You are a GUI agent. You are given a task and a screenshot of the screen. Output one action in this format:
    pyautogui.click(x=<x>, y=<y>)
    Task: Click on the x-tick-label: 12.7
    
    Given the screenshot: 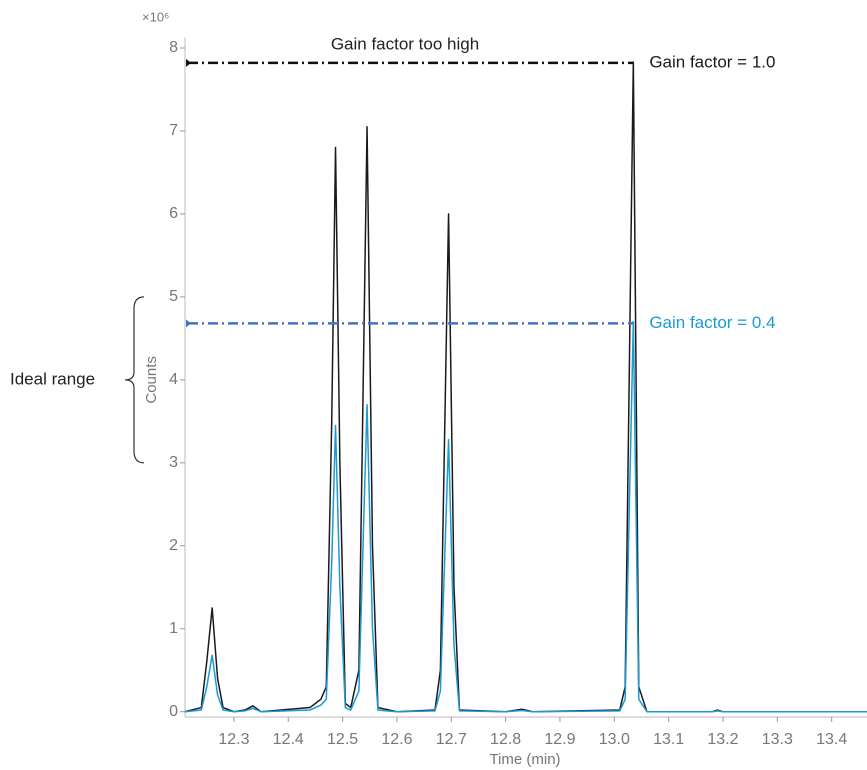 What is the action you would take?
    pyautogui.click(x=451, y=739)
    